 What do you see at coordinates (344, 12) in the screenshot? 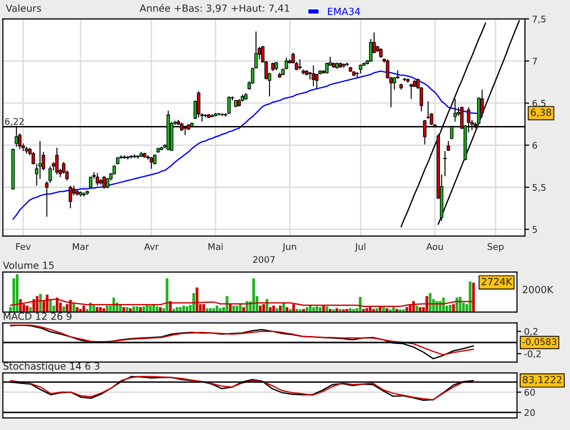
I see `legend-label: EMA34` at bounding box center [344, 12].